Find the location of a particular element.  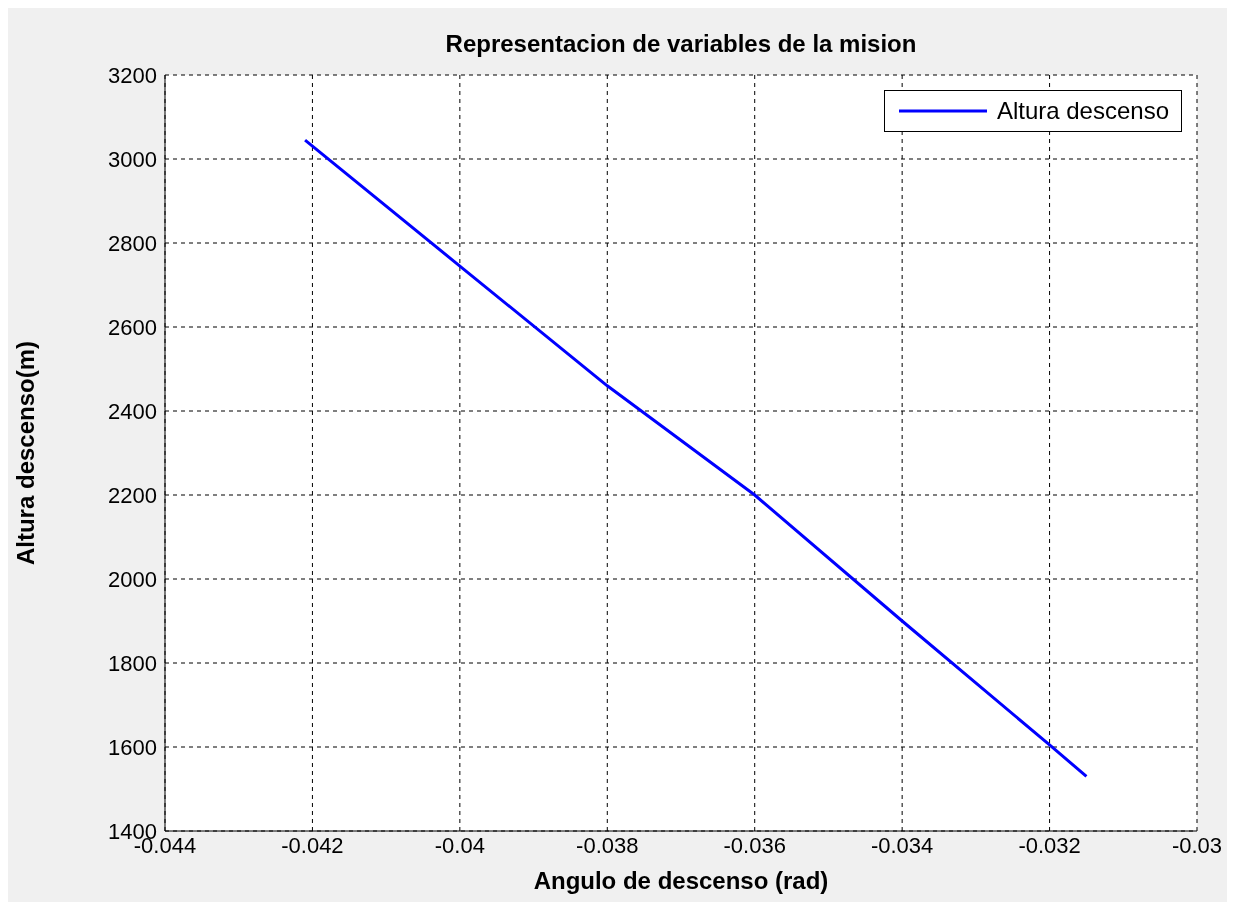

x-tick-label: -0.04 is located at coordinates (459, 845).